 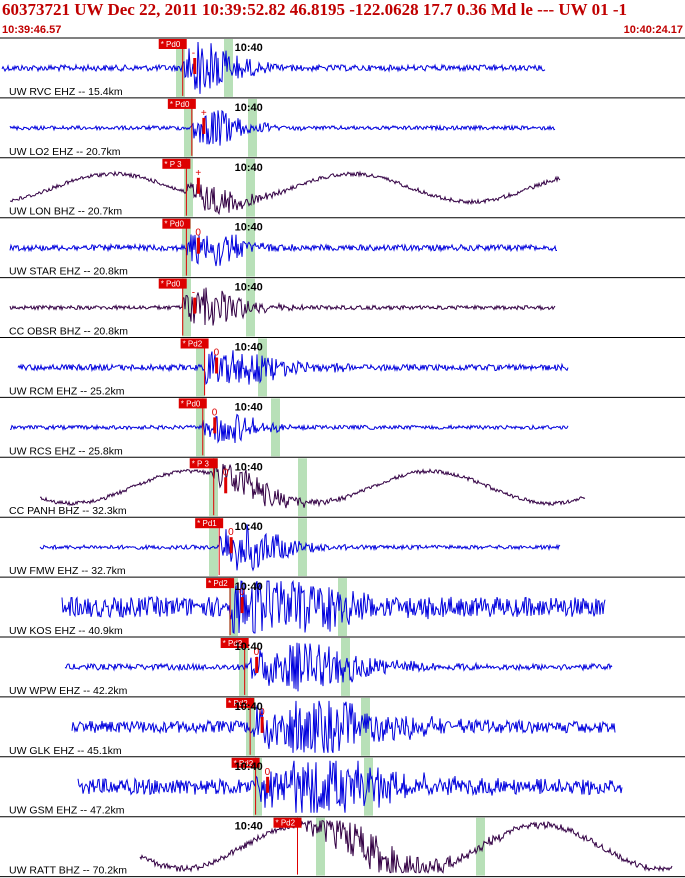 I want to click on station-label: UW GSM EHZ -- 47.2km, so click(x=67, y=811).